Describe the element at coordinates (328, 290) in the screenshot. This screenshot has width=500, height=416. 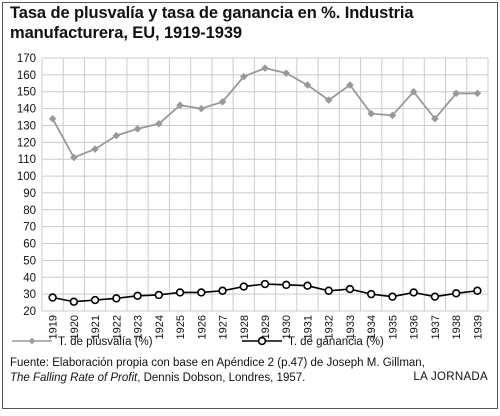
I see `point-ganancia-1932` at that location.